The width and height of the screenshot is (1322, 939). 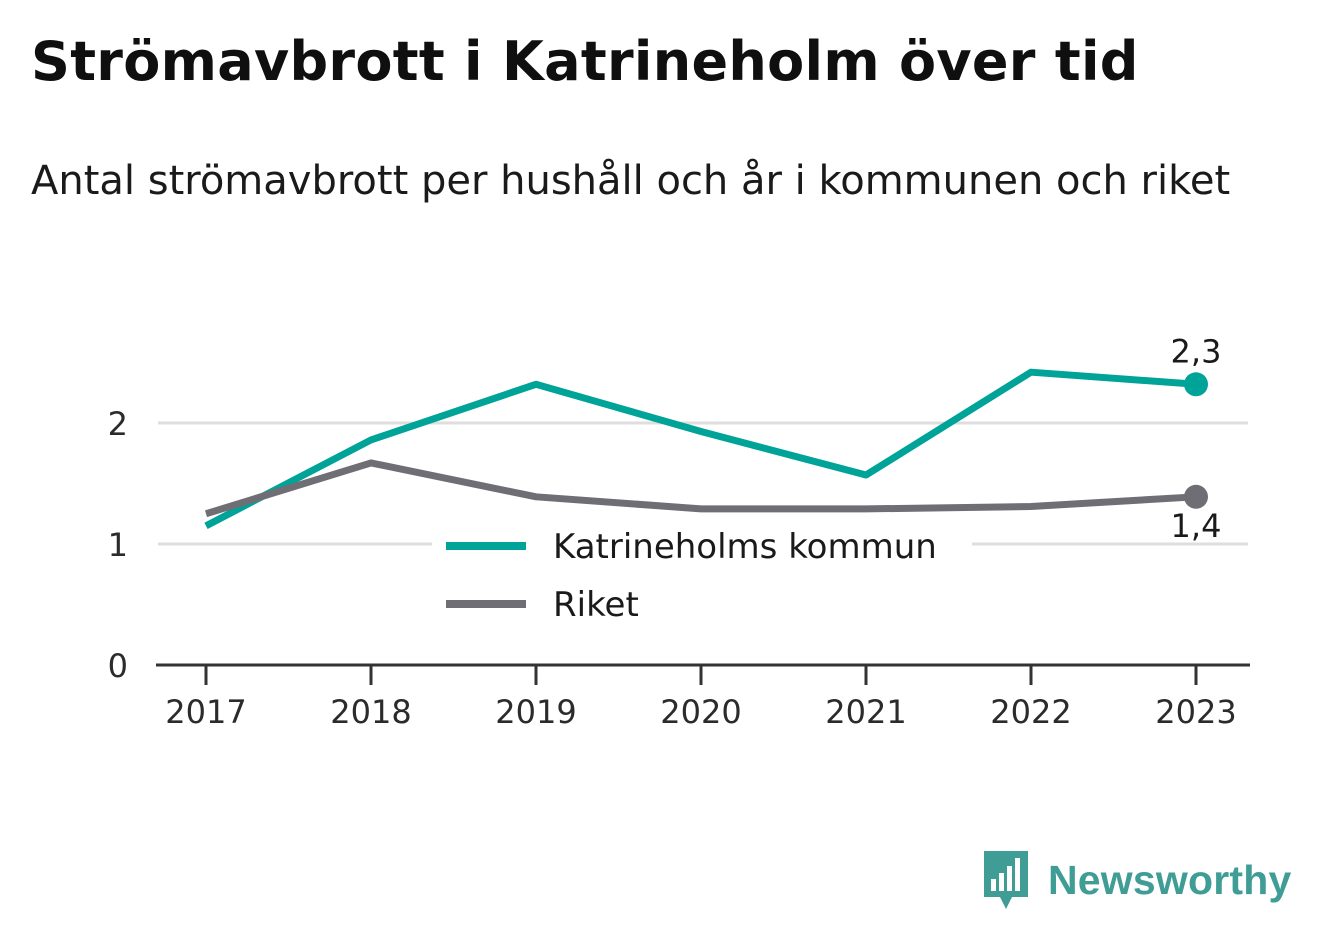 What do you see at coordinates (865, 712) in the screenshot?
I see `x-tick-label: 2021` at bounding box center [865, 712].